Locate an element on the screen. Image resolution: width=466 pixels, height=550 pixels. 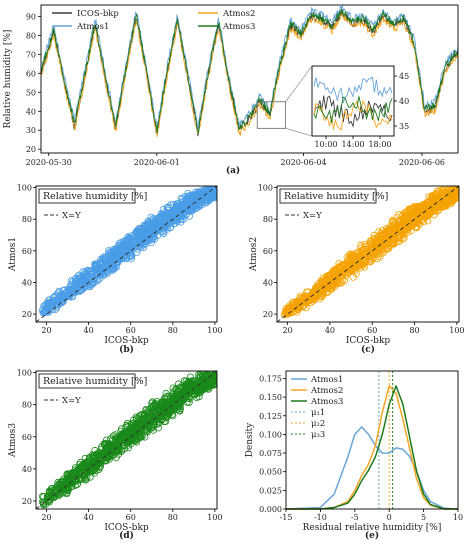
x-tick-label: 100 is located at coordinates (214, 517).